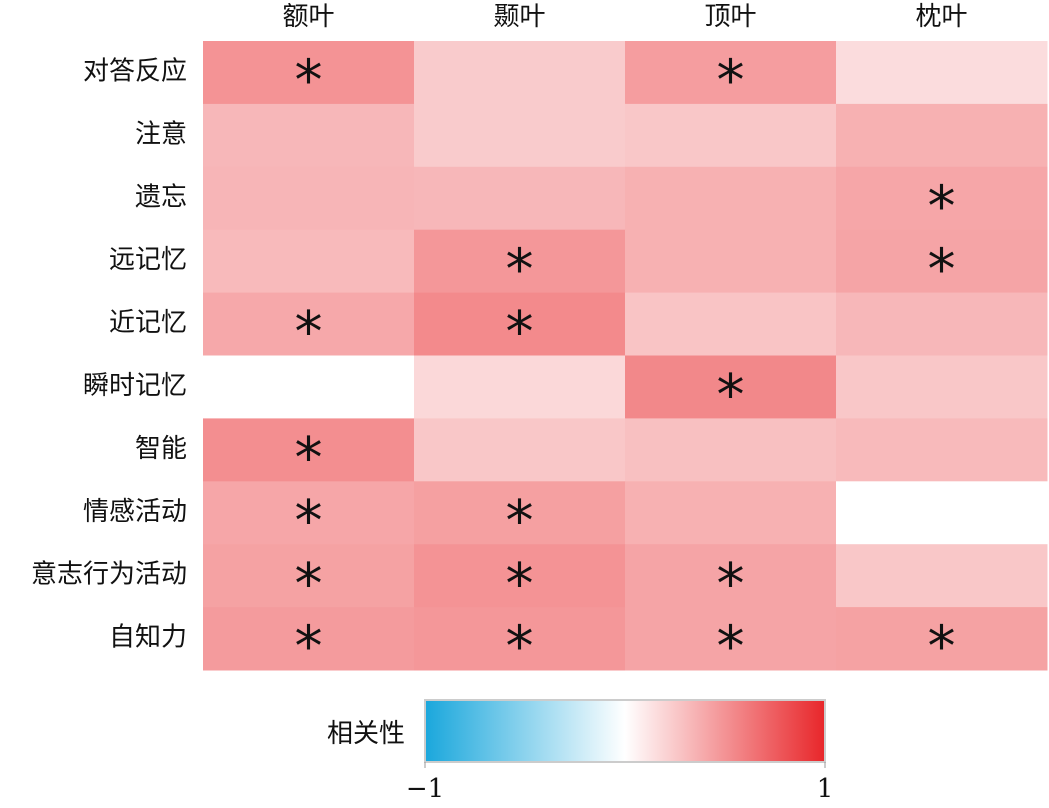  What do you see at coordinates (625, 731) in the screenshot?
I see `colorbar` at bounding box center [625, 731].